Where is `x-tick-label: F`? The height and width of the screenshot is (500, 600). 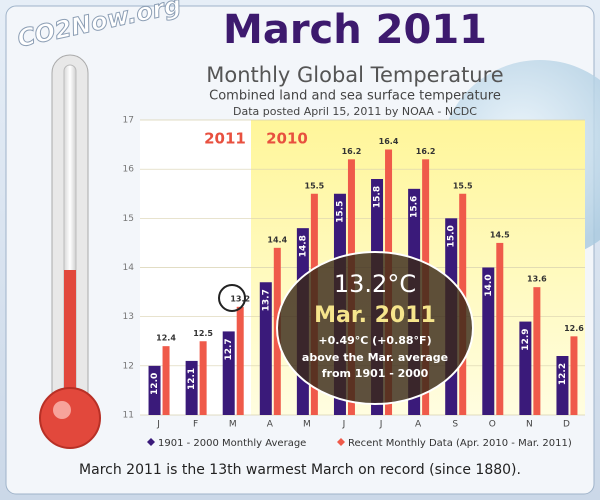 x-tick-label: F is located at coordinates (195, 425).